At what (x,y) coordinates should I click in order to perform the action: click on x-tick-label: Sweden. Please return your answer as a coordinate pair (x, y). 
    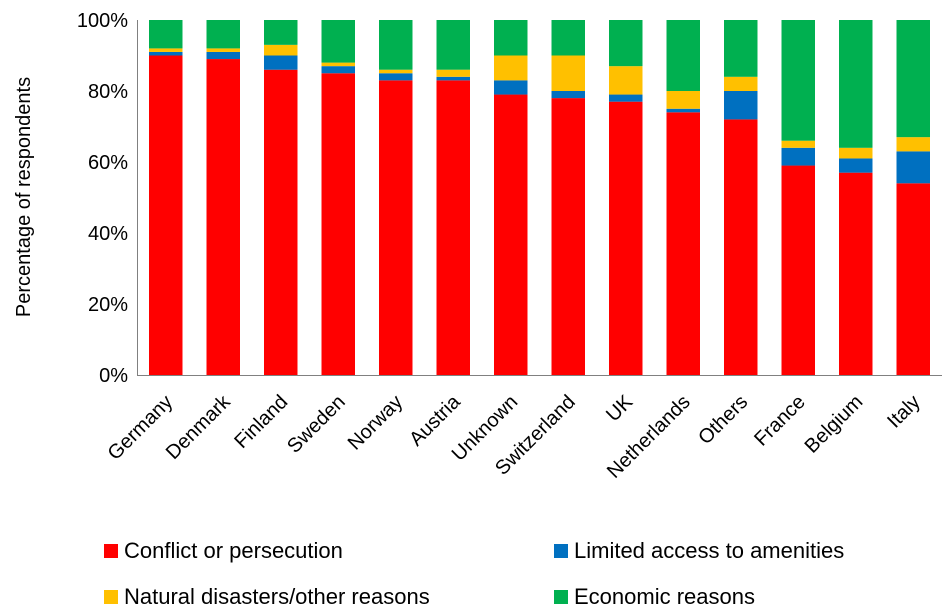
    Looking at the image, I should click on (316, 424).